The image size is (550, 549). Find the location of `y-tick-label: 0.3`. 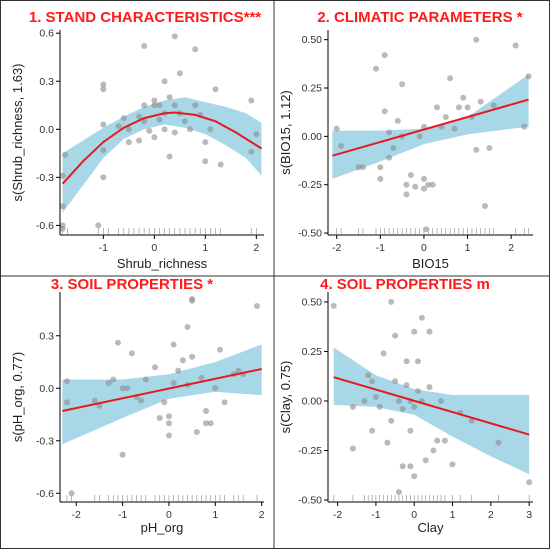

y-tick-label: 0.3 is located at coordinates (46, 82).